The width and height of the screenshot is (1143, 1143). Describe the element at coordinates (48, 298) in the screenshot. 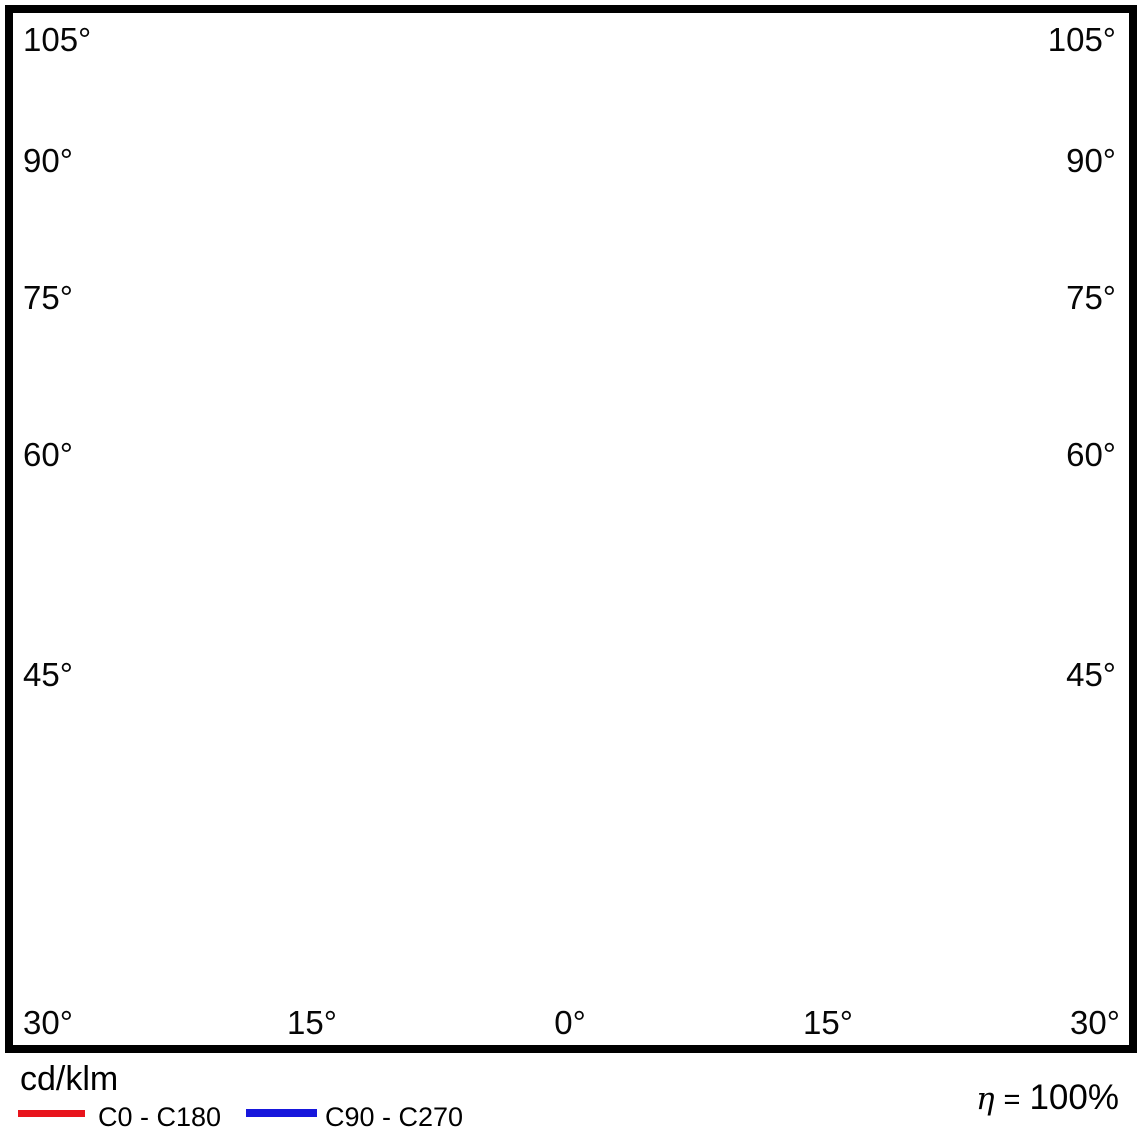

I see `angle-label-left-75°: 75°` at that location.